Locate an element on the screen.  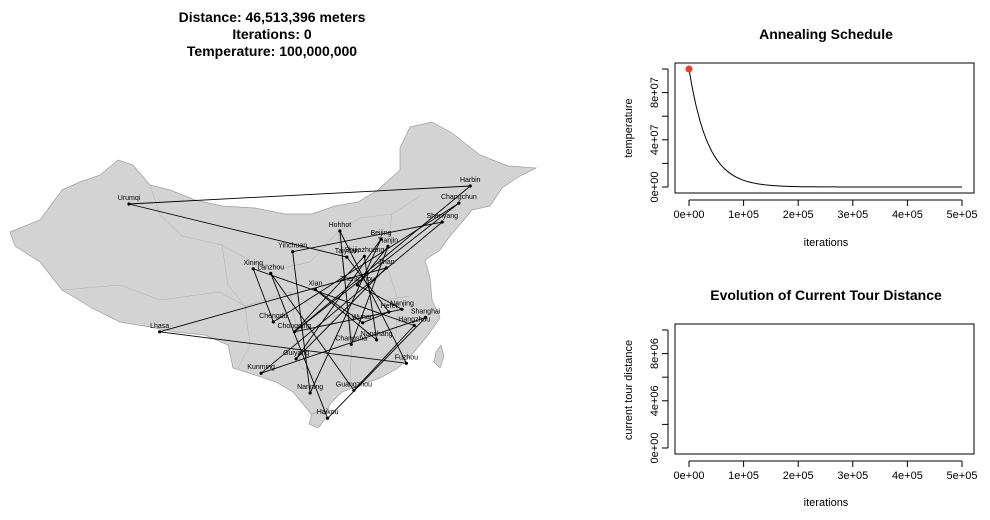
annealing-plot-frame is located at coordinates (824, 128).